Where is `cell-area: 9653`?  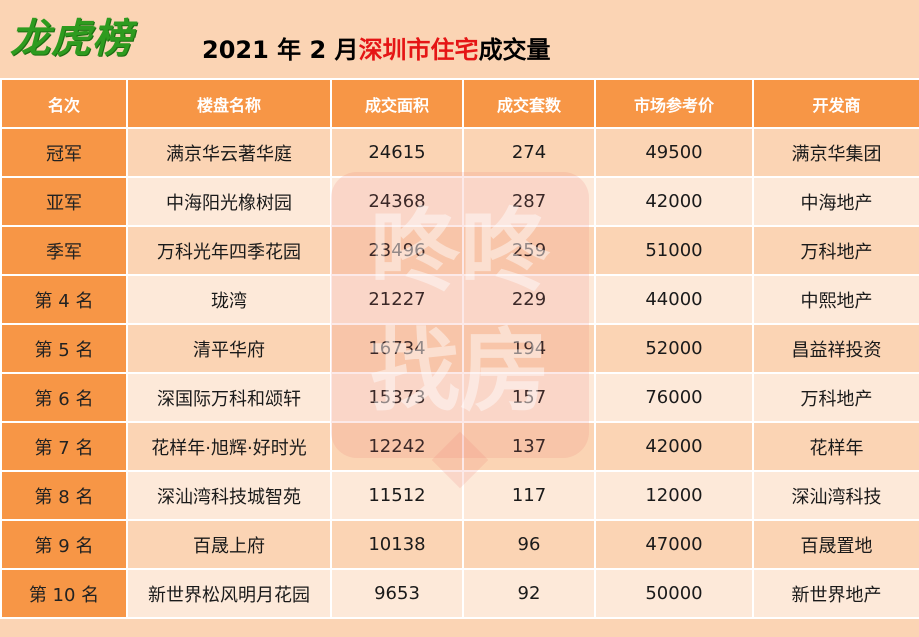 cell-area: 9653 is located at coordinates (397, 593).